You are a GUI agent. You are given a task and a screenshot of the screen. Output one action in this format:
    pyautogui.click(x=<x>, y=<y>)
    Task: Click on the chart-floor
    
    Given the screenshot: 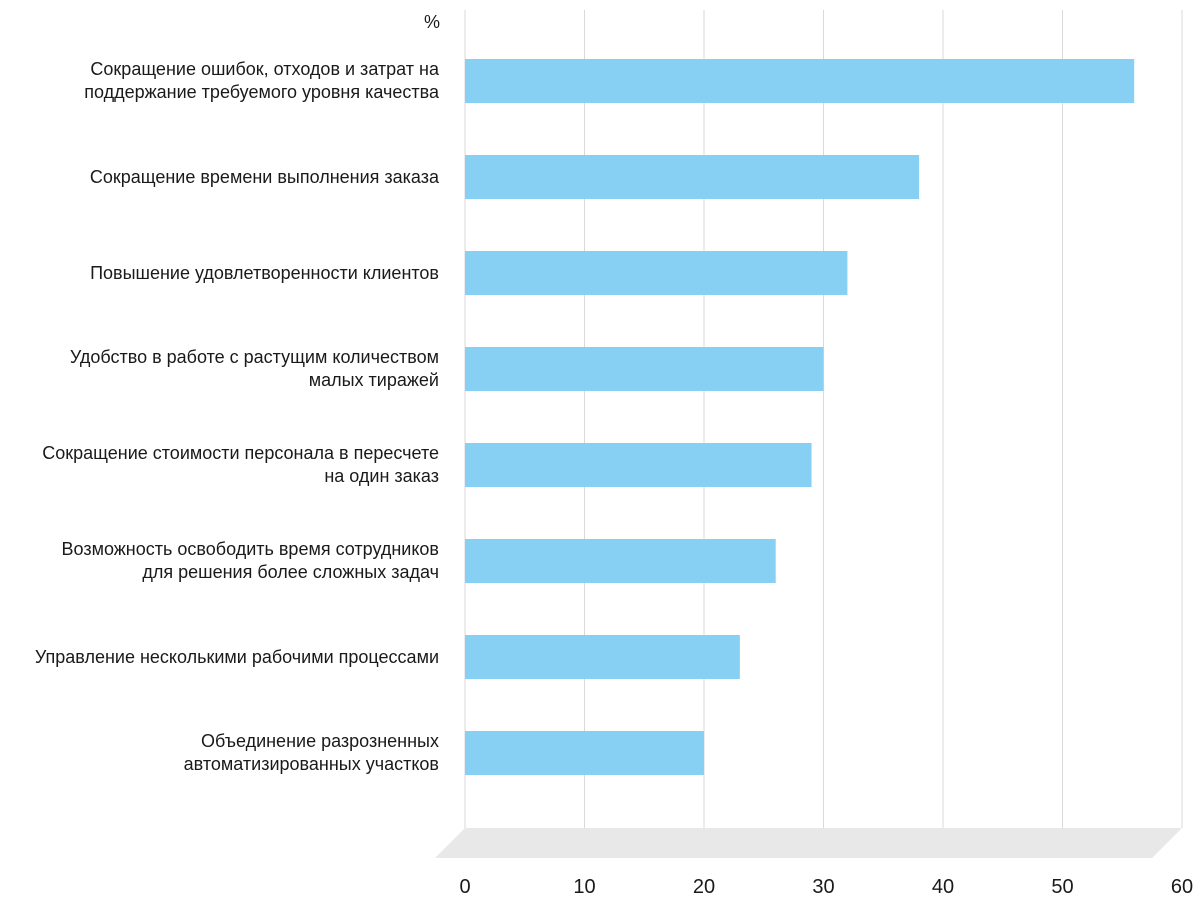 What is the action you would take?
    pyautogui.click(x=808, y=843)
    